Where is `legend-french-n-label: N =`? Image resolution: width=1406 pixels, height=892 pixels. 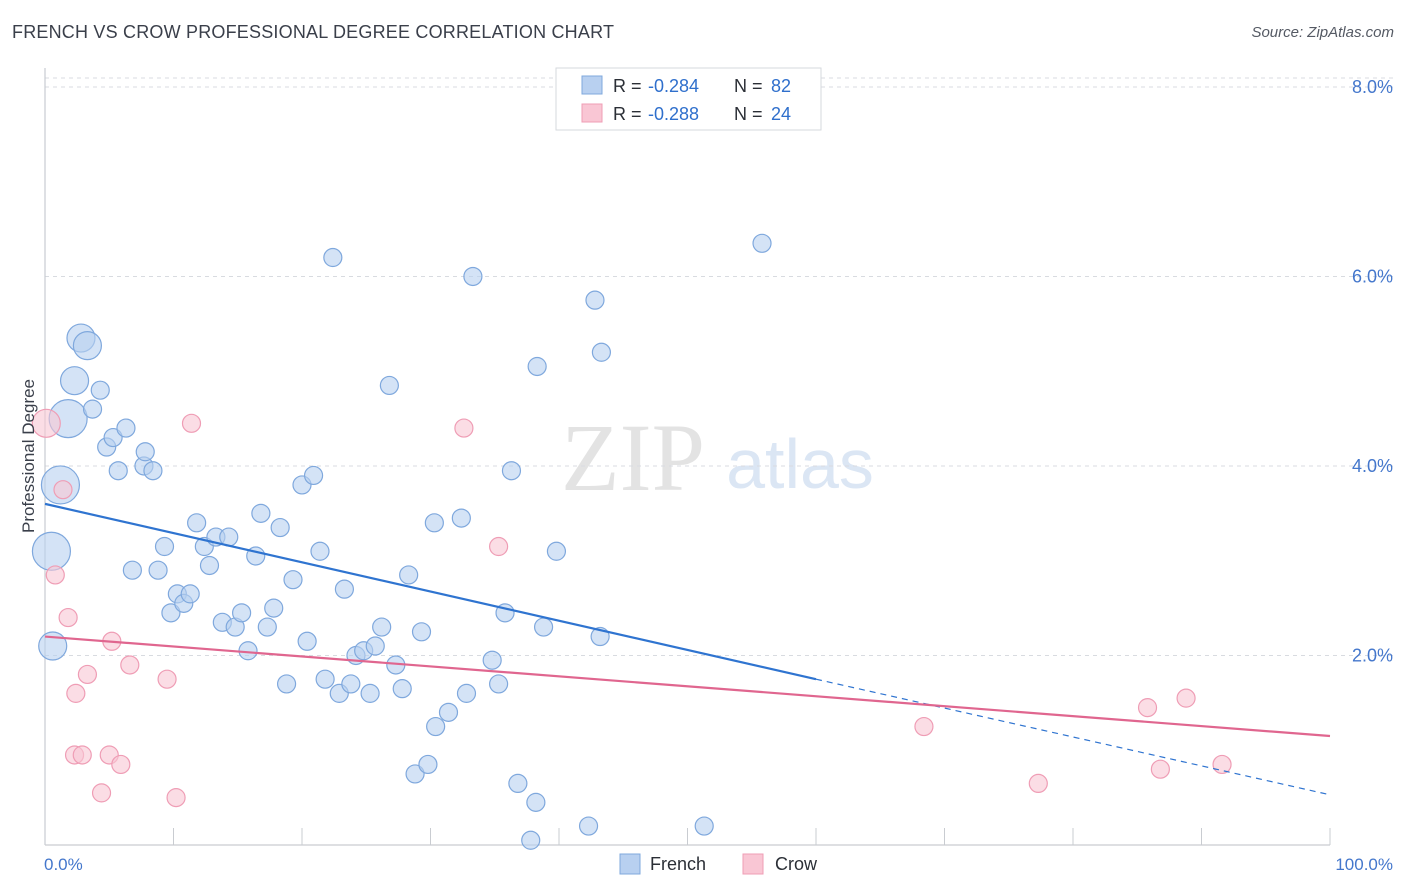
legend-french-n-label: N = is located at coordinates (748, 86).